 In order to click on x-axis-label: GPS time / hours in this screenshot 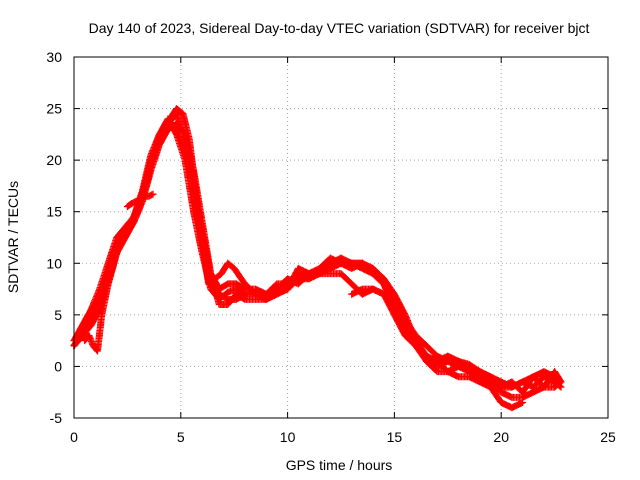, I will do `click(339, 465)`.